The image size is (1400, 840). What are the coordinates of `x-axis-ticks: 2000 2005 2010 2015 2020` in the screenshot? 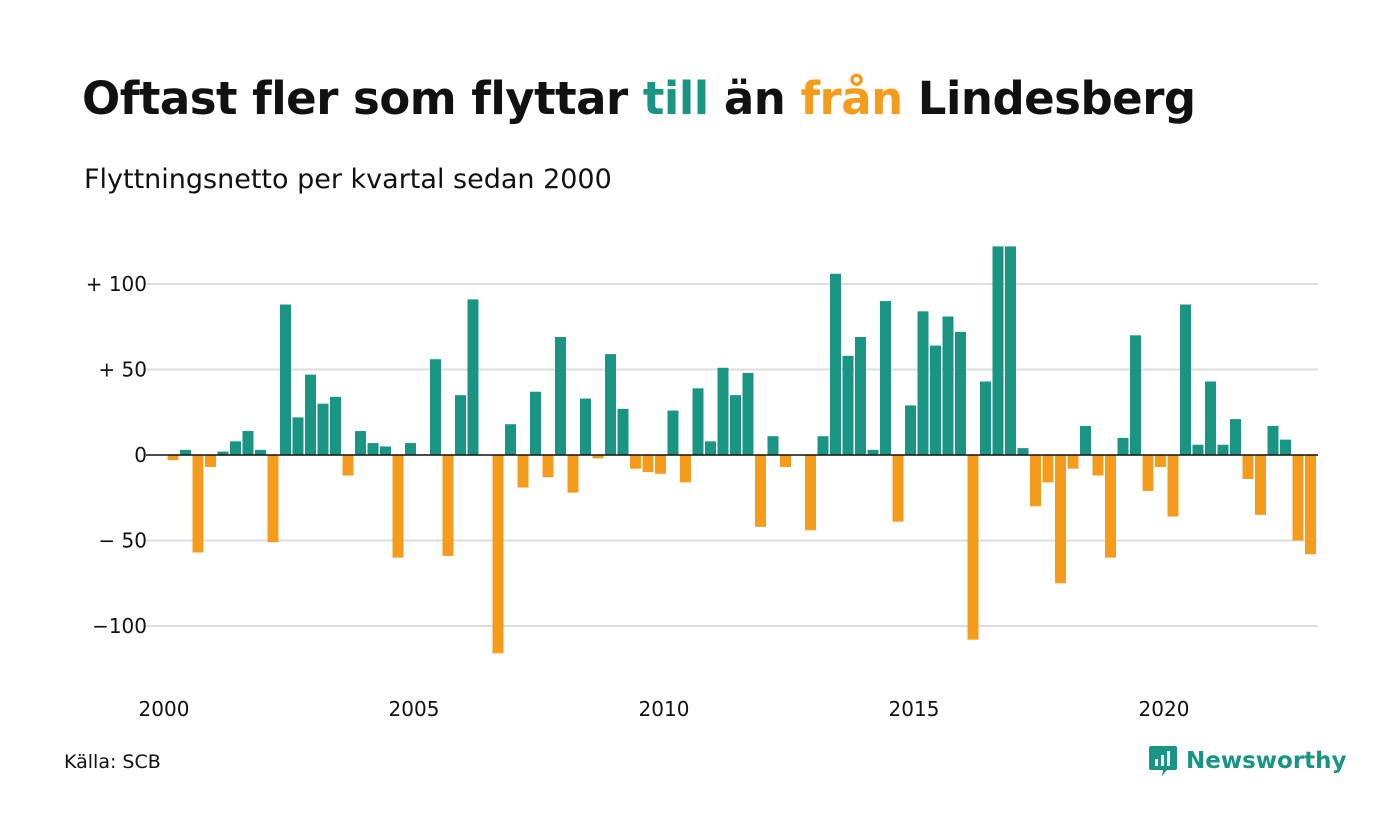 It's located at (664, 709).